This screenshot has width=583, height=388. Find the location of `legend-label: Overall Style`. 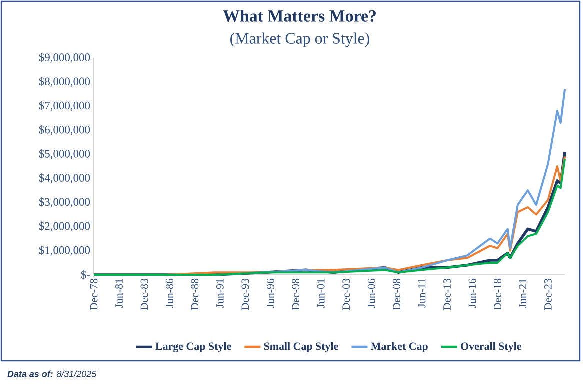

legend-label: Overall Style is located at coordinates (491, 347).